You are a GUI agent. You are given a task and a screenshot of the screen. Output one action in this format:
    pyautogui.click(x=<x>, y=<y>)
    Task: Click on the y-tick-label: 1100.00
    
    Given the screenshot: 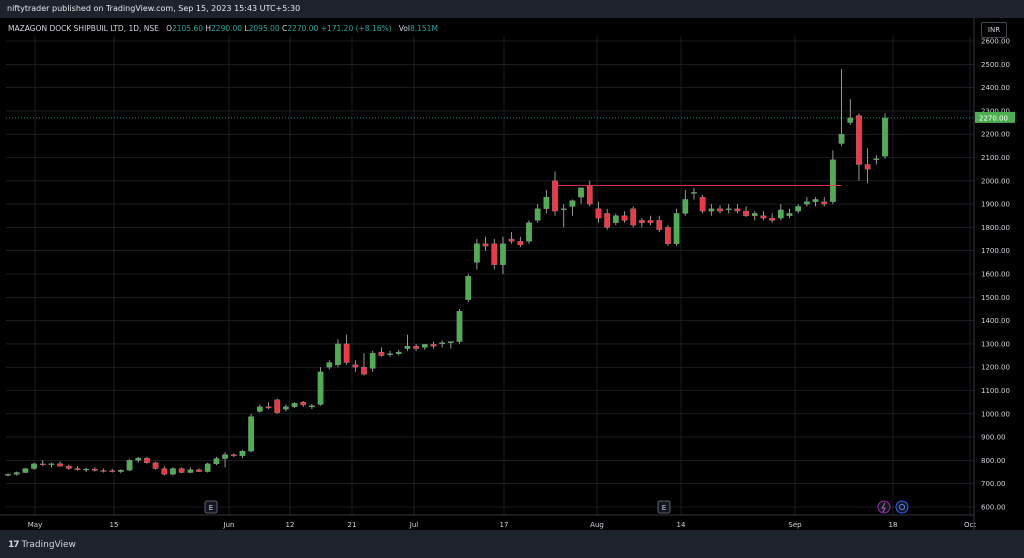 What is the action you would take?
    pyautogui.click(x=995, y=391)
    